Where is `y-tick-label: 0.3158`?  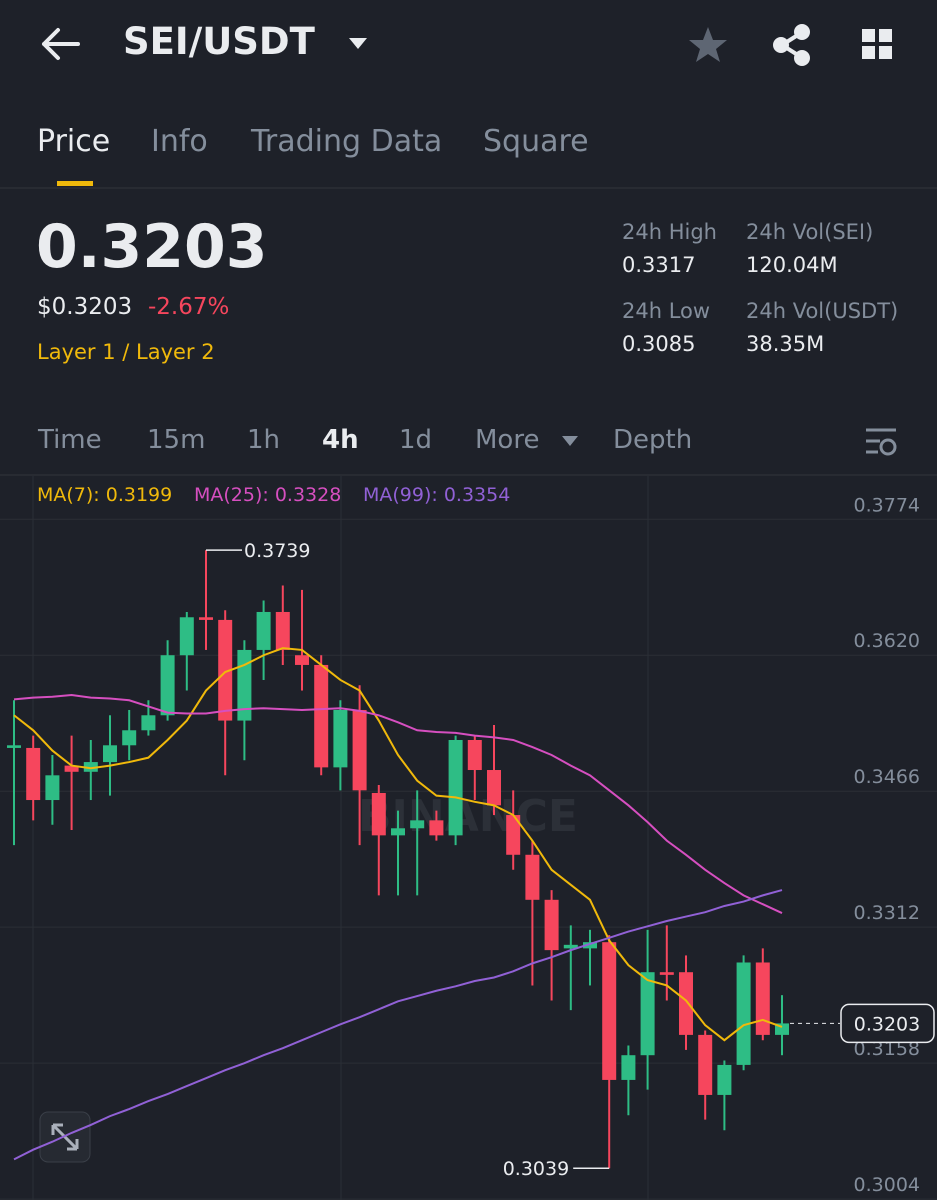
y-tick-label: 0.3158 is located at coordinates (887, 1049).